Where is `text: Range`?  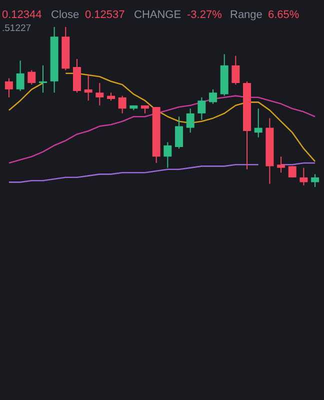 text: Range is located at coordinates (246, 15).